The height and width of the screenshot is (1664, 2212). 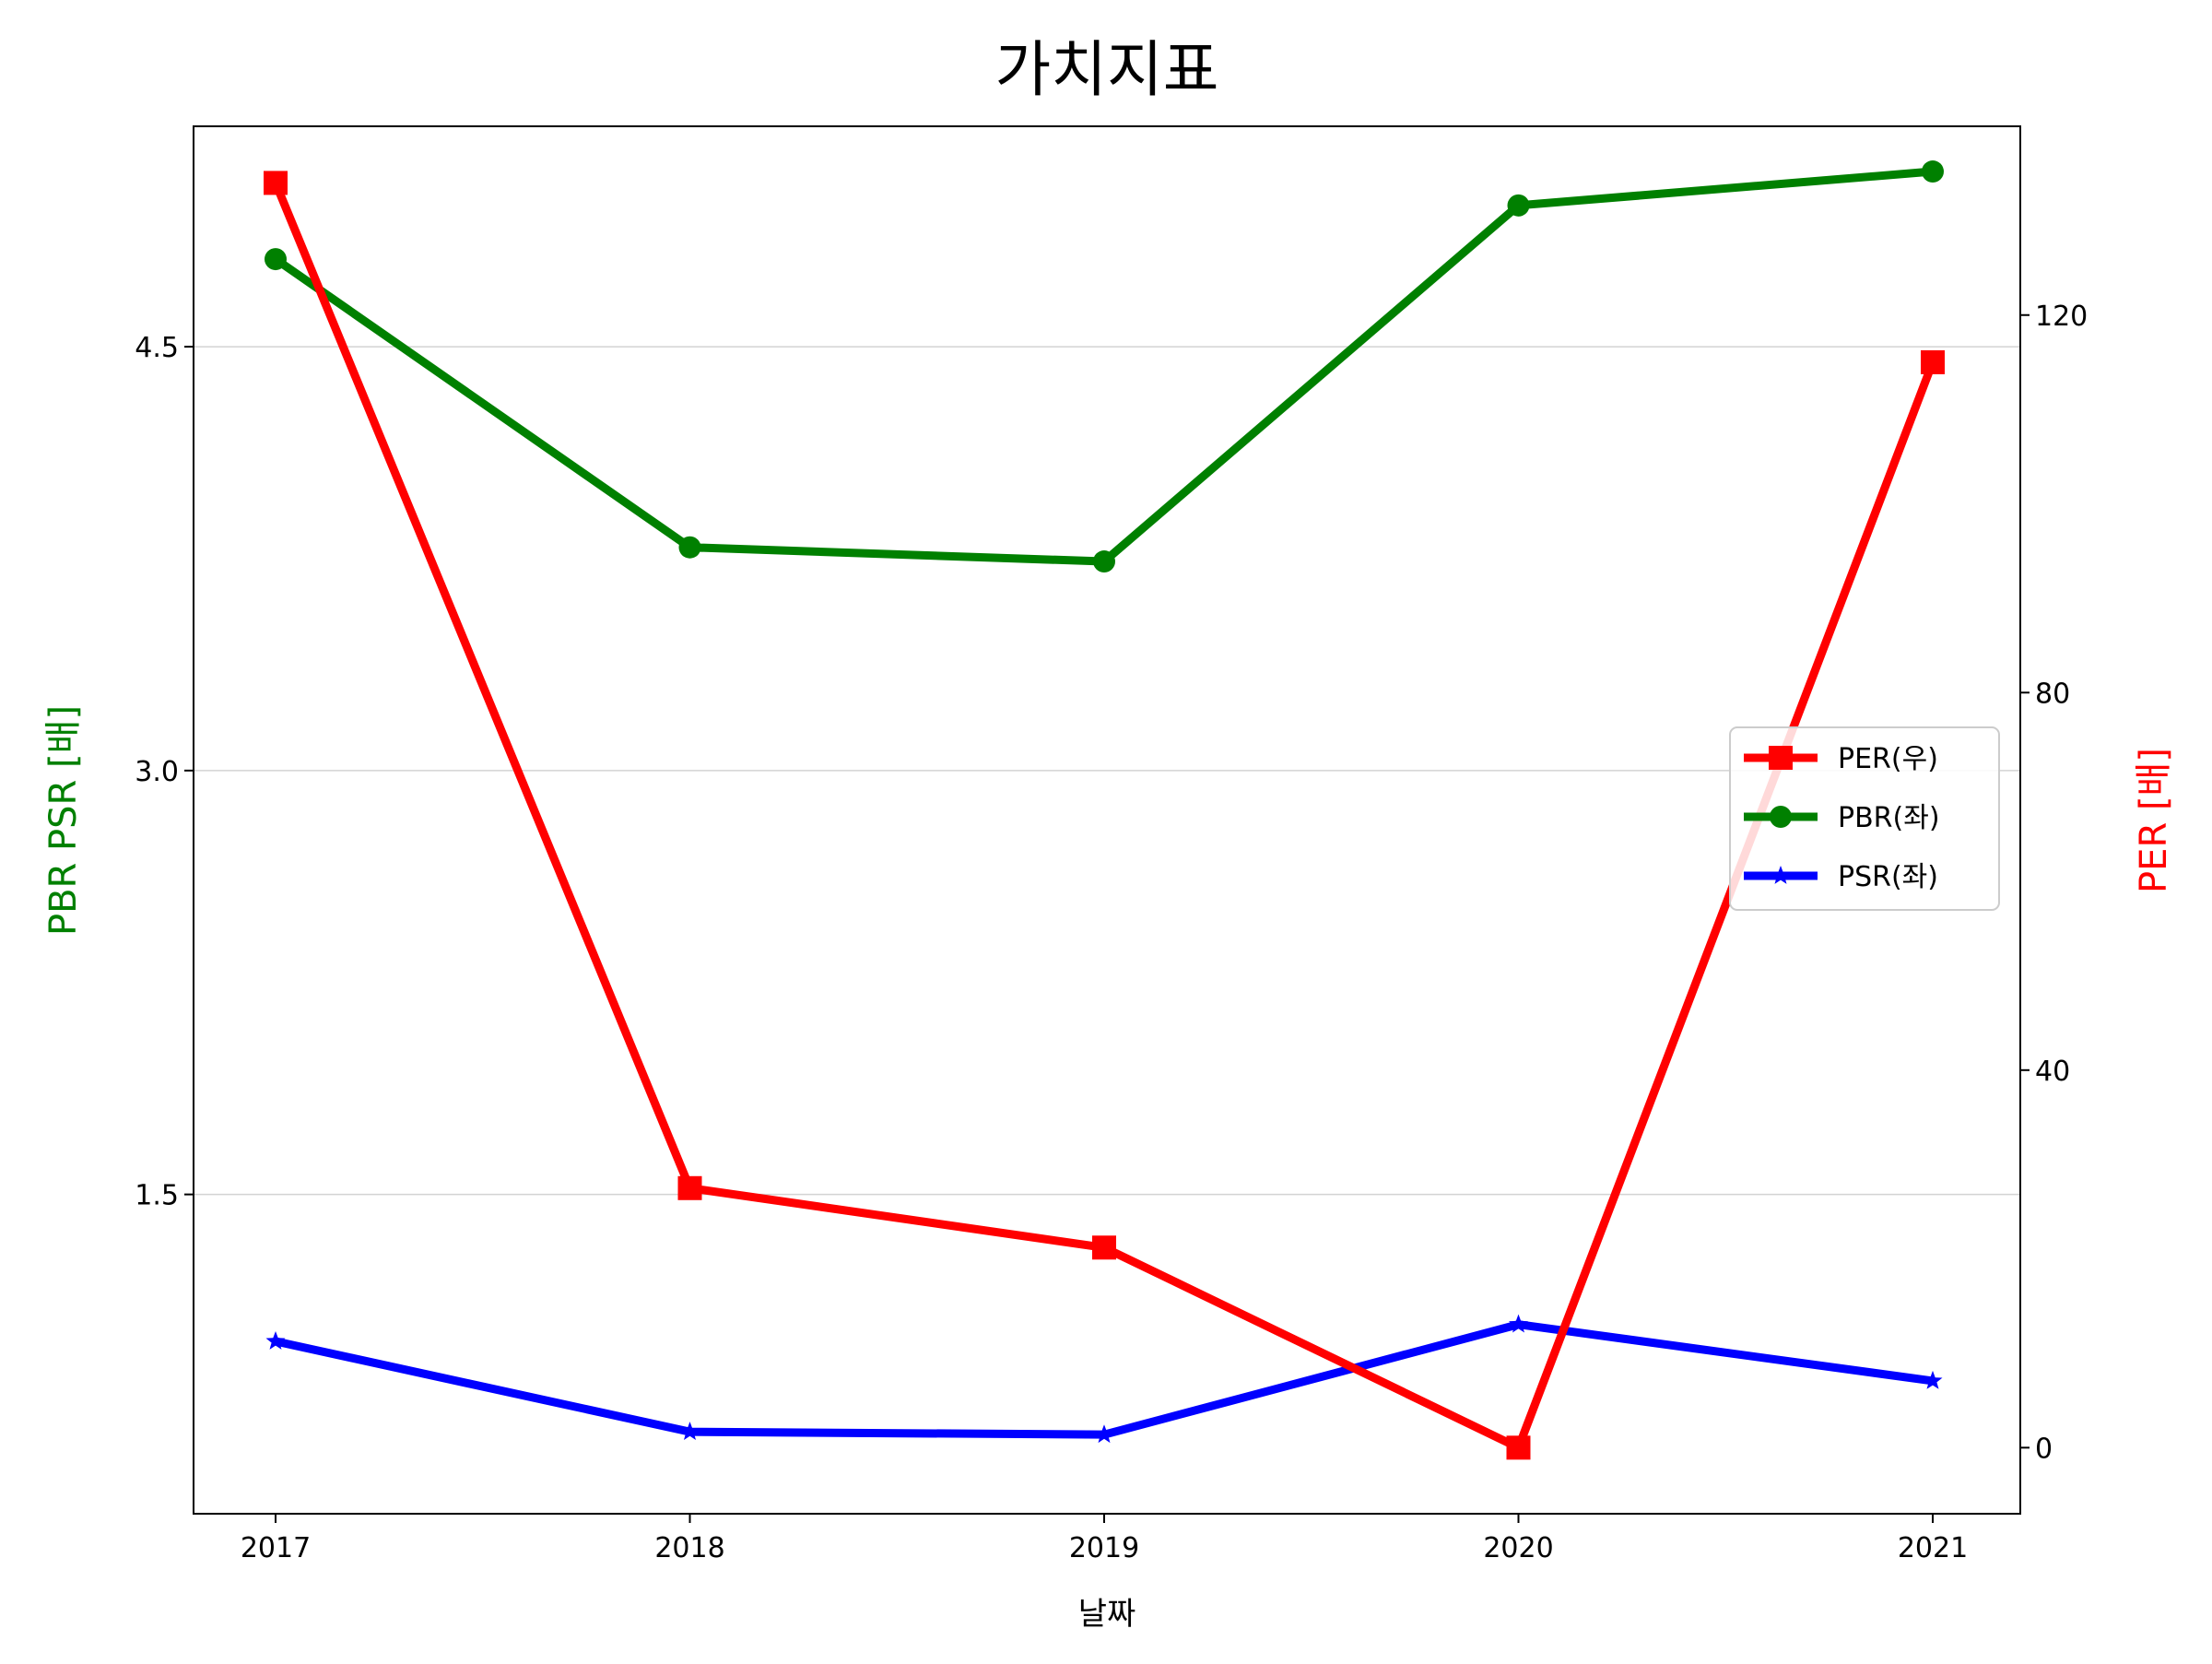 I want to click on legend-box, so click(x=1864, y=818).